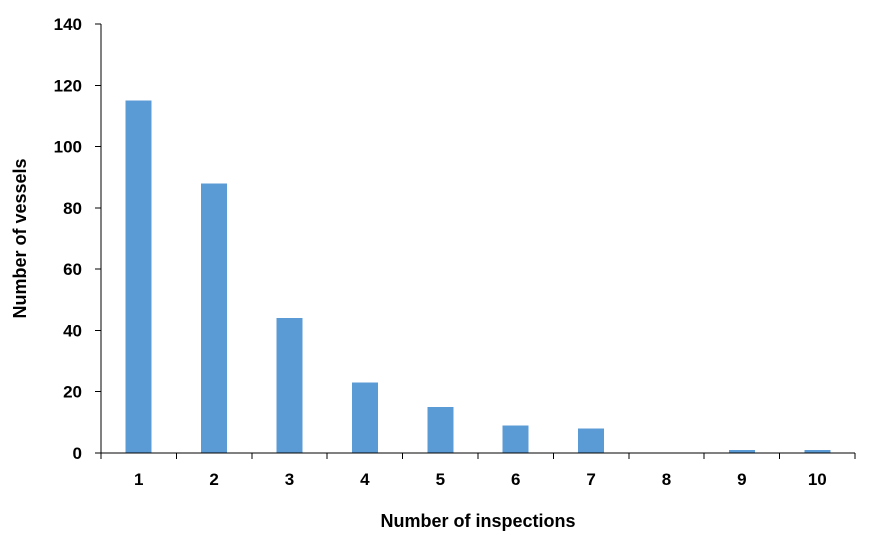 This screenshot has height=533, width=889. What do you see at coordinates (817, 479) in the screenshot?
I see `x-tick-label-10: 10` at bounding box center [817, 479].